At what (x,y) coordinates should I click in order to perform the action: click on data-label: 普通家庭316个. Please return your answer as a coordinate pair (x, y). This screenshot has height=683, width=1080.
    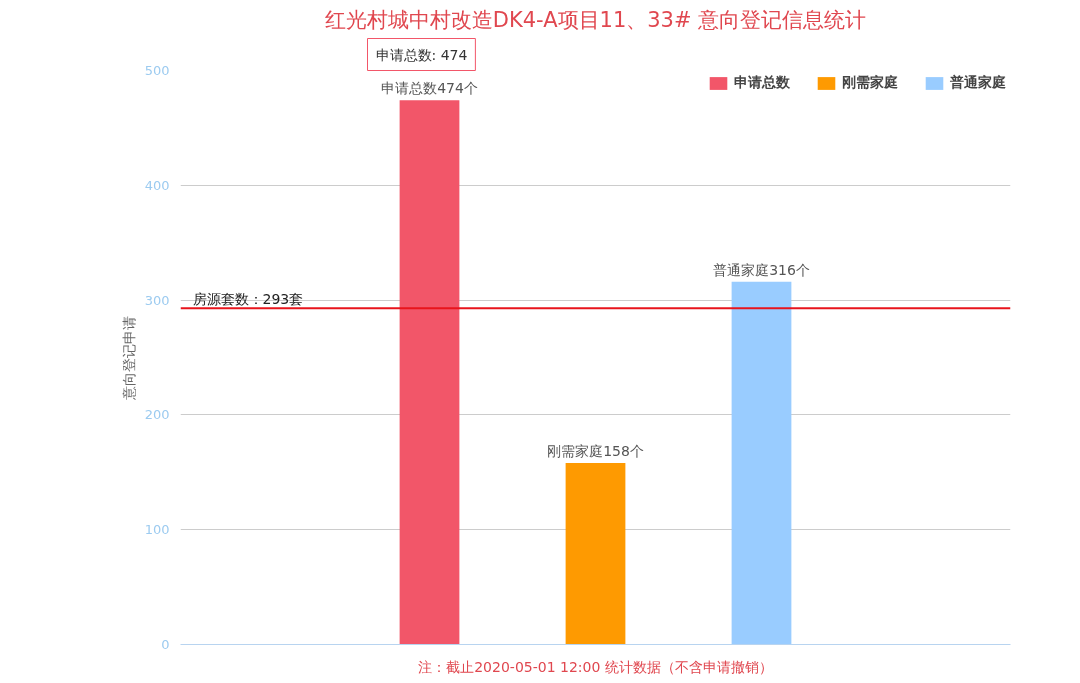
    Looking at the image, I should click on (761, 269).